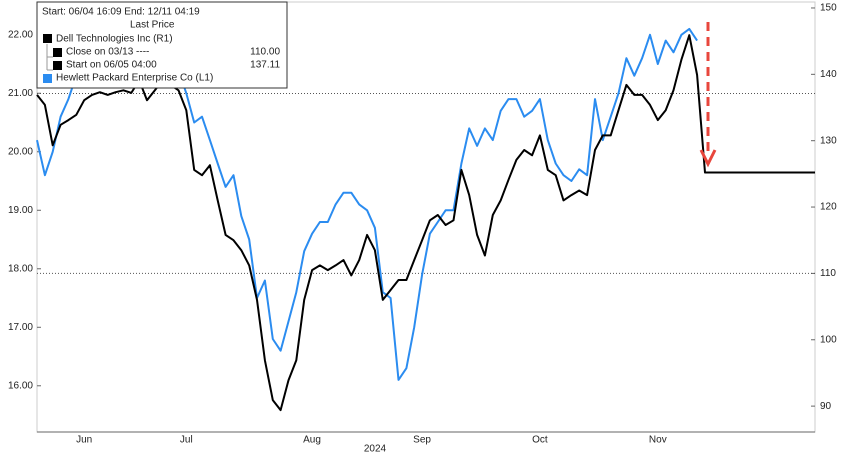 The image size is (848, 456). Describe the element at coordinates (422, 440) in the screenshot. I see `x-tick-label: Sep` at that location.